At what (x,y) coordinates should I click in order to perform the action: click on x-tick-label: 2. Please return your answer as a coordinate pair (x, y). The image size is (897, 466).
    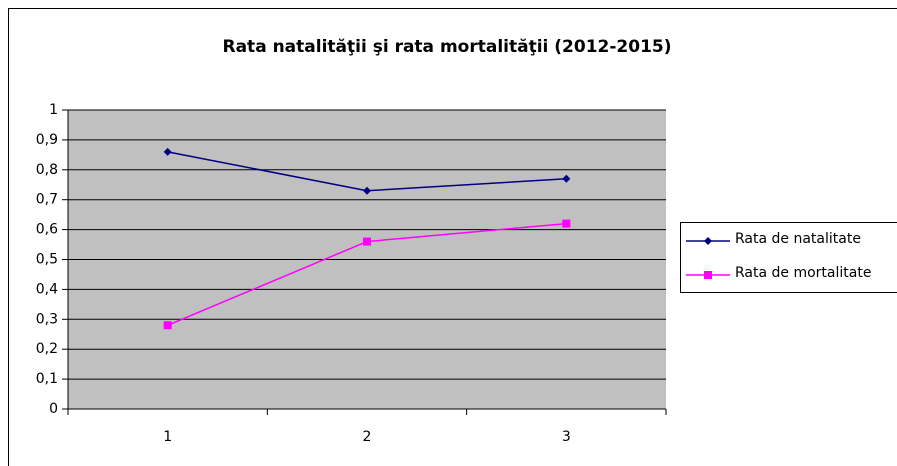
    Looking at the image, I should click on (367, 437).